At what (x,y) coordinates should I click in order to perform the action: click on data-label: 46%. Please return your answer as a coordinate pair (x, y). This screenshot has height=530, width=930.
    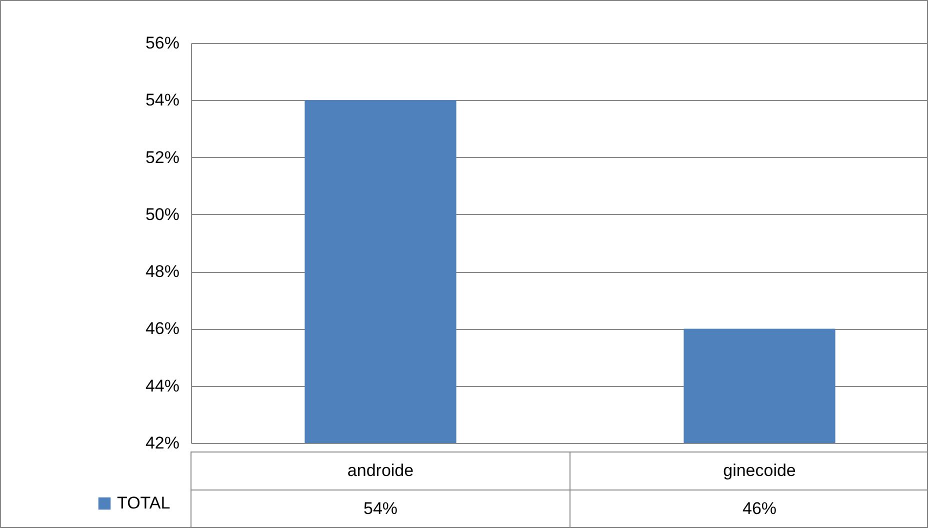
    Looking at the image, I should click on (759, 508).